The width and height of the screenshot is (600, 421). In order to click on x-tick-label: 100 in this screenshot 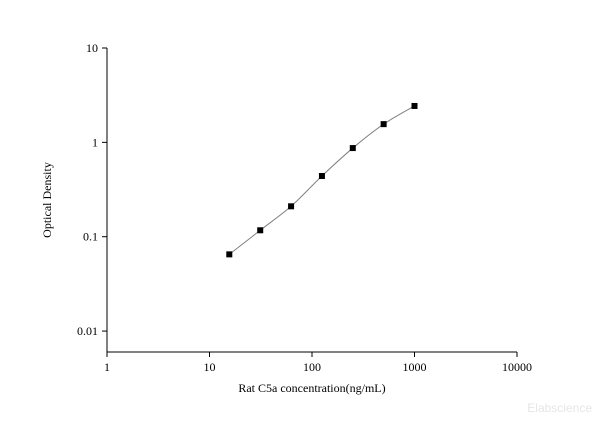, I will do `click(312, 367)`.